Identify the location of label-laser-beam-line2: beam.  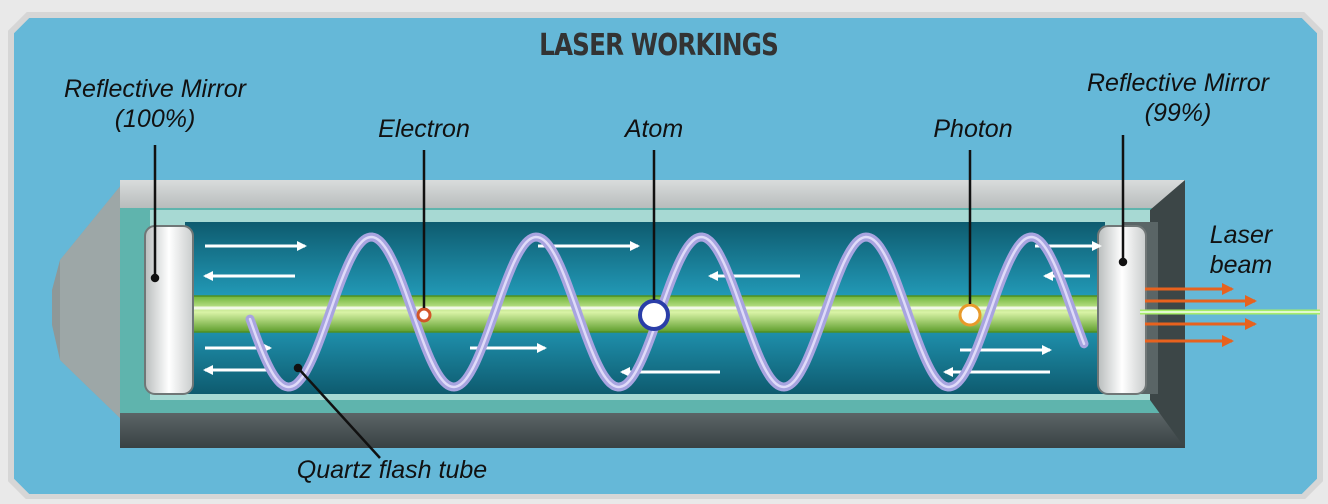
(1241, 265).